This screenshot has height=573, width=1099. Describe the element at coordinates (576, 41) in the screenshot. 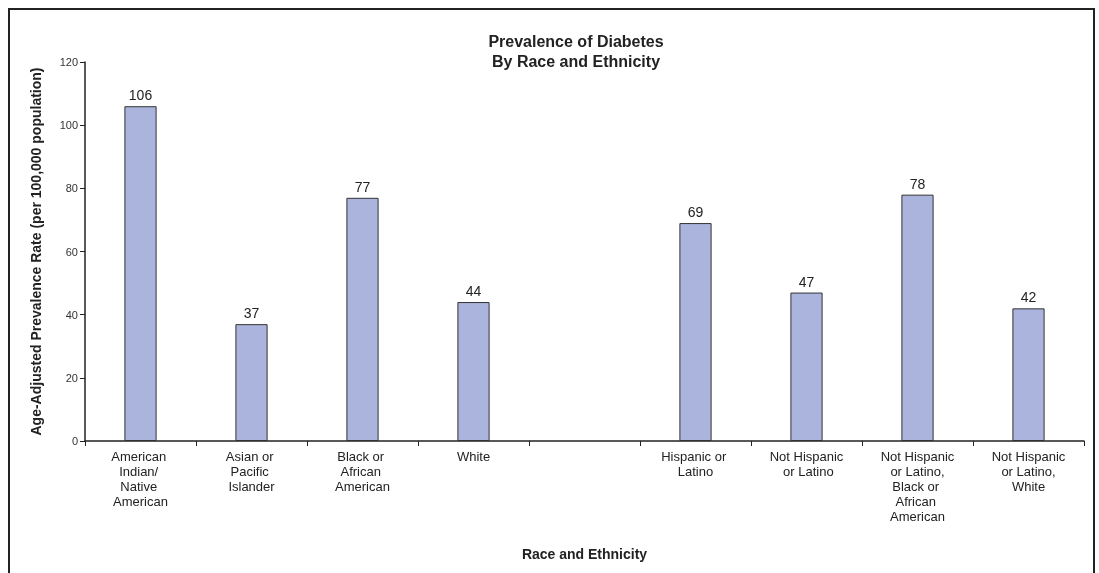

I see `chart-title: Prevalence of Diabetes` at that location.